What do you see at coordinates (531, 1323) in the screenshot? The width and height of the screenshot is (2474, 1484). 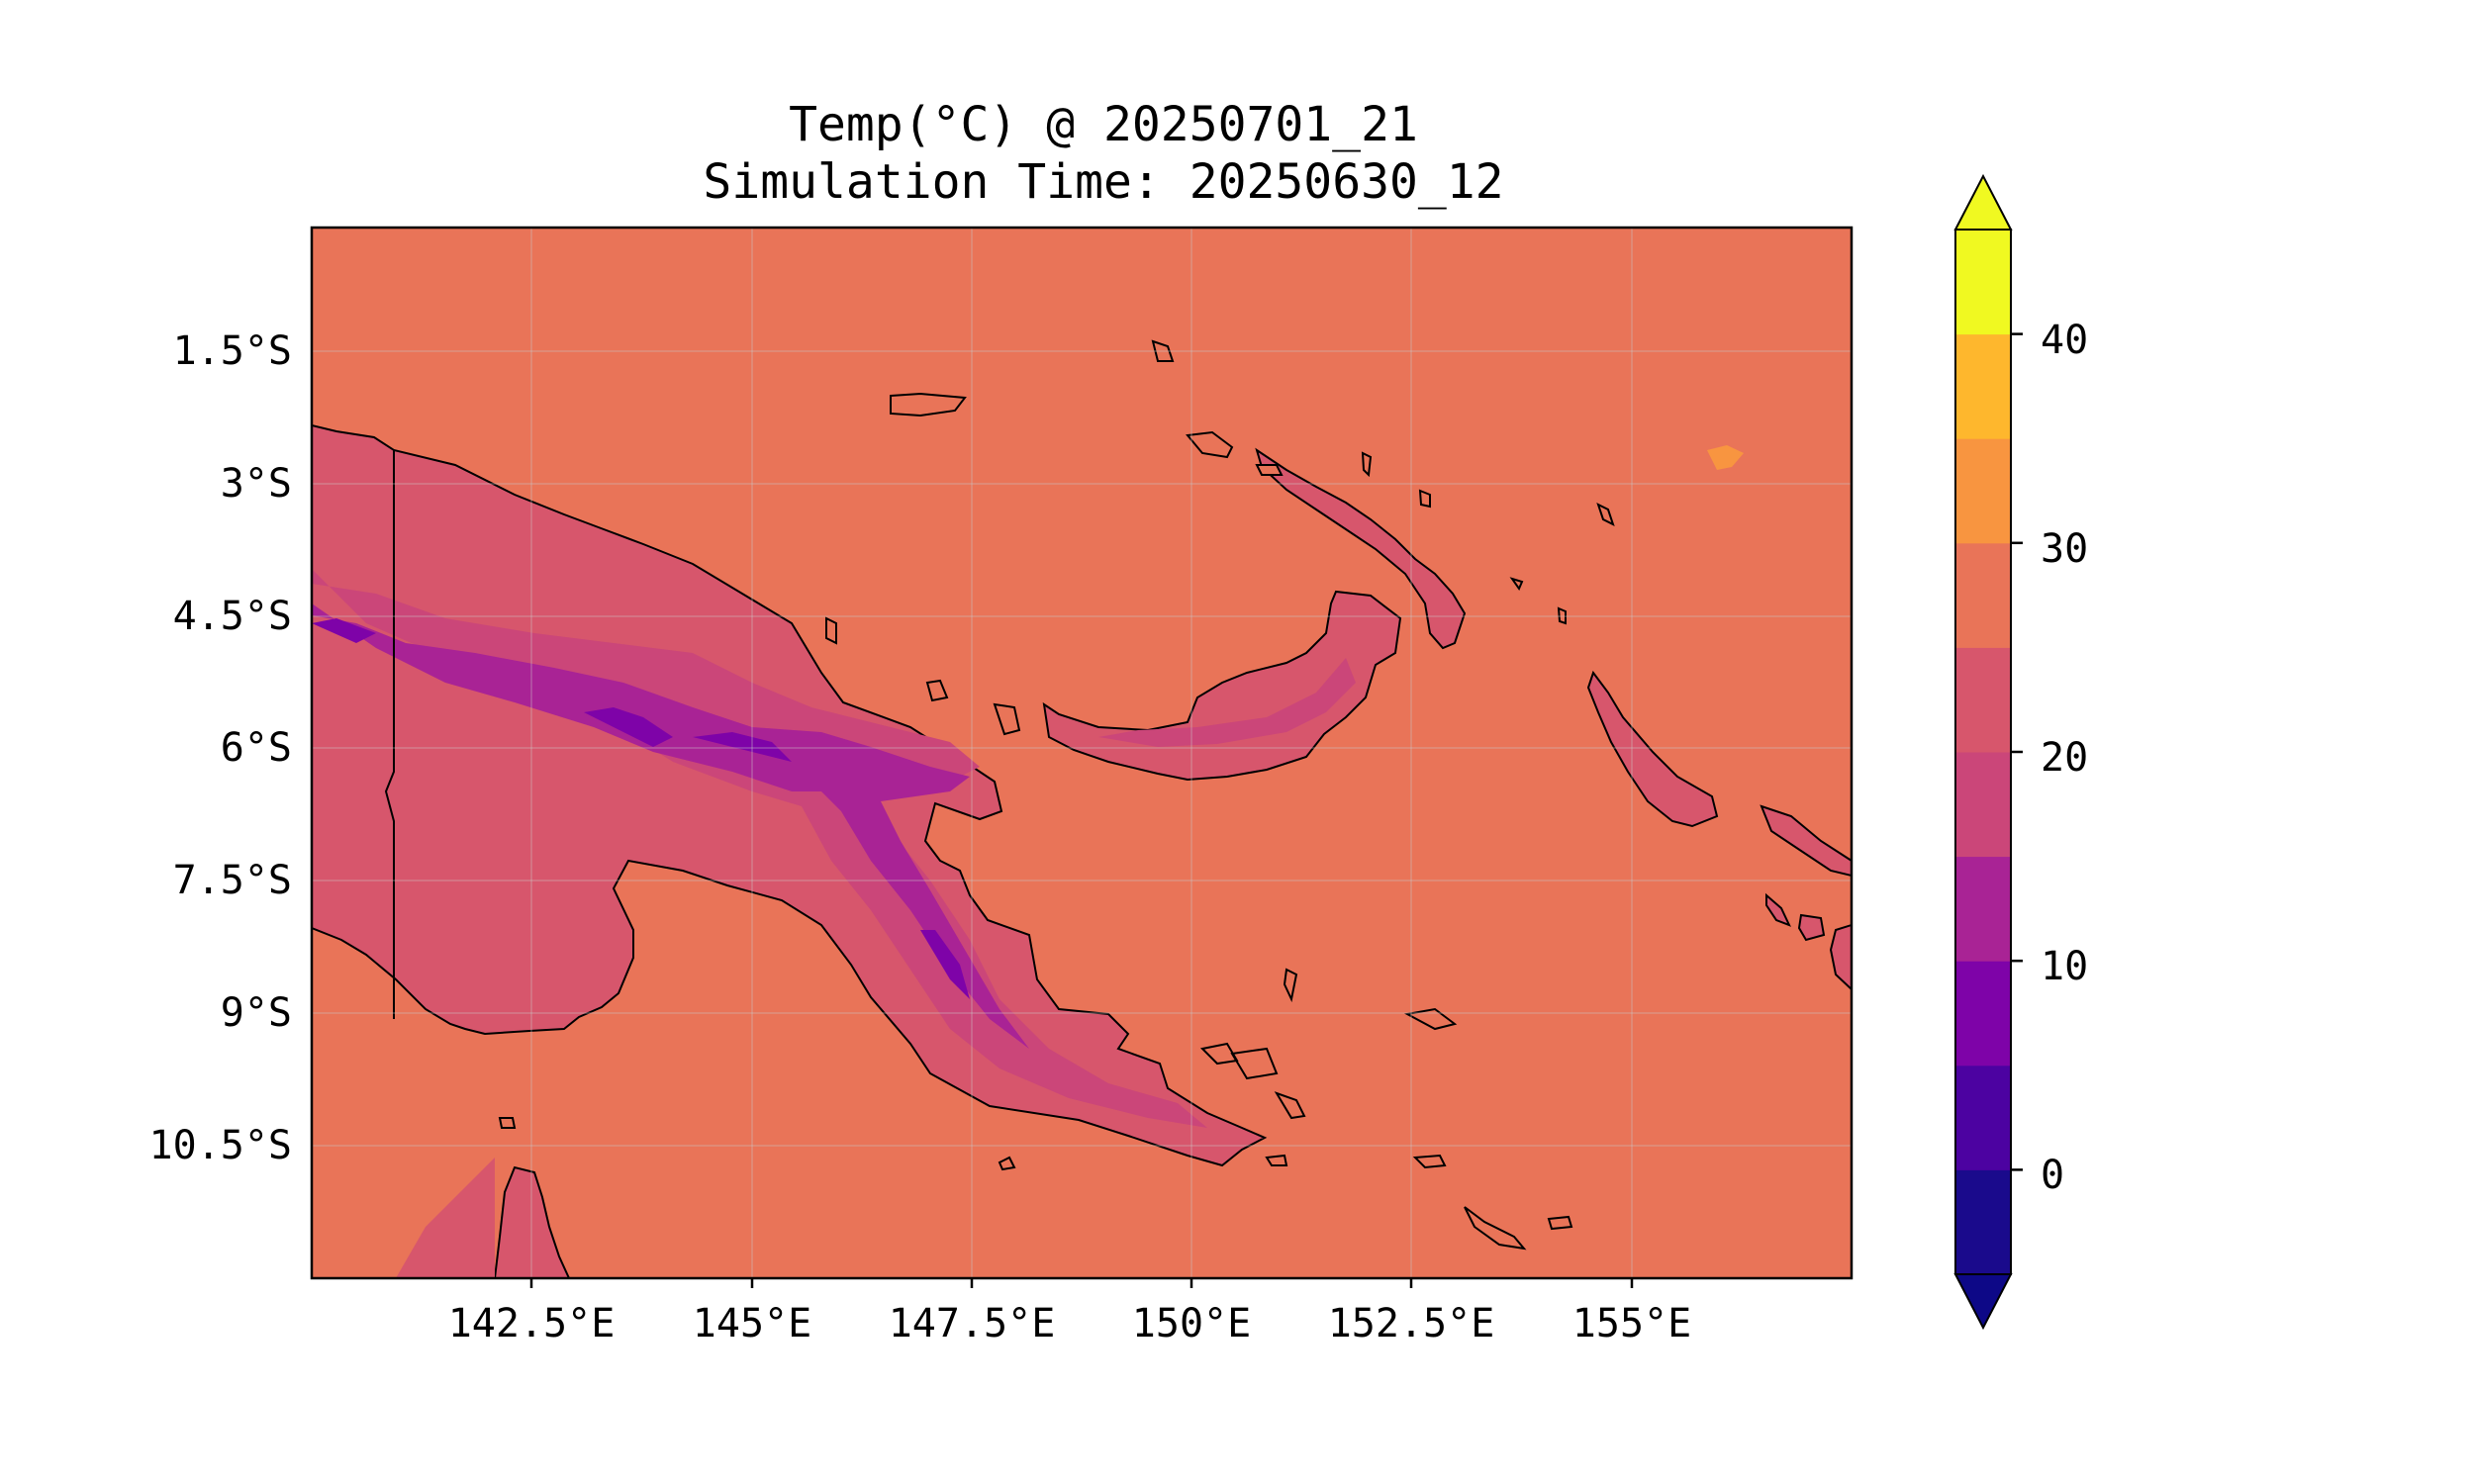 I see `lon-tick-label: 142.5°E` at bounding box center [531, 1323].